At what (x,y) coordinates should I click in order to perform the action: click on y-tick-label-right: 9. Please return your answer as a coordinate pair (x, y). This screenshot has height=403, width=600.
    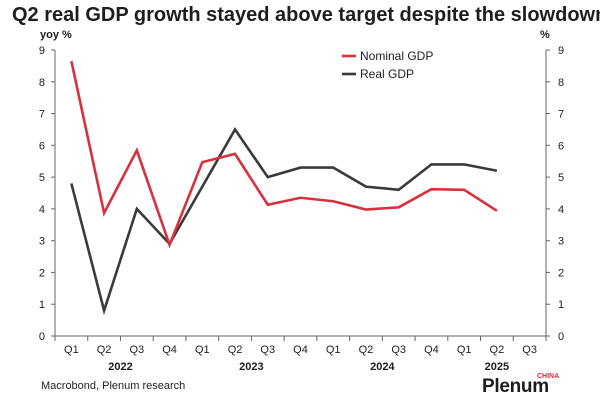
    Looking at the image, I should click on (561, 51).